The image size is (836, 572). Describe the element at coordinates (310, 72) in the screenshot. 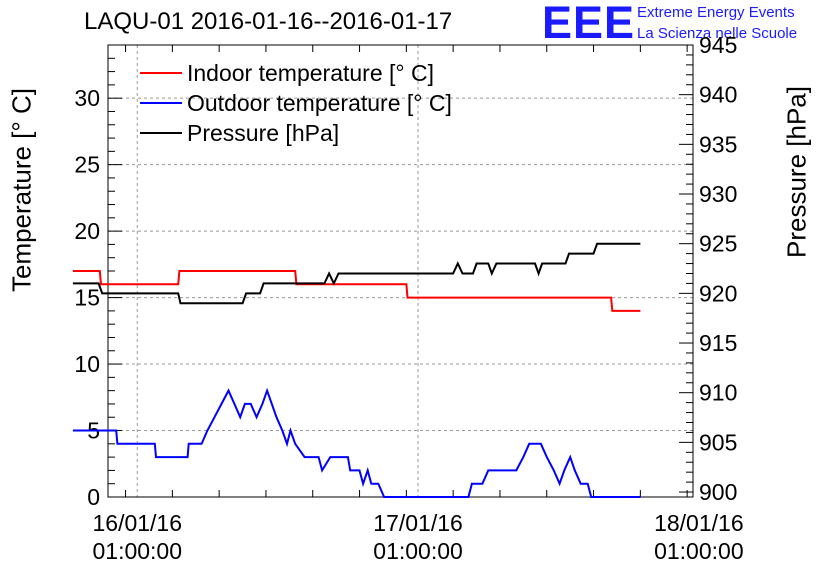

I see `legend-label-indoor: Indoor temperature [° C]` at that location.